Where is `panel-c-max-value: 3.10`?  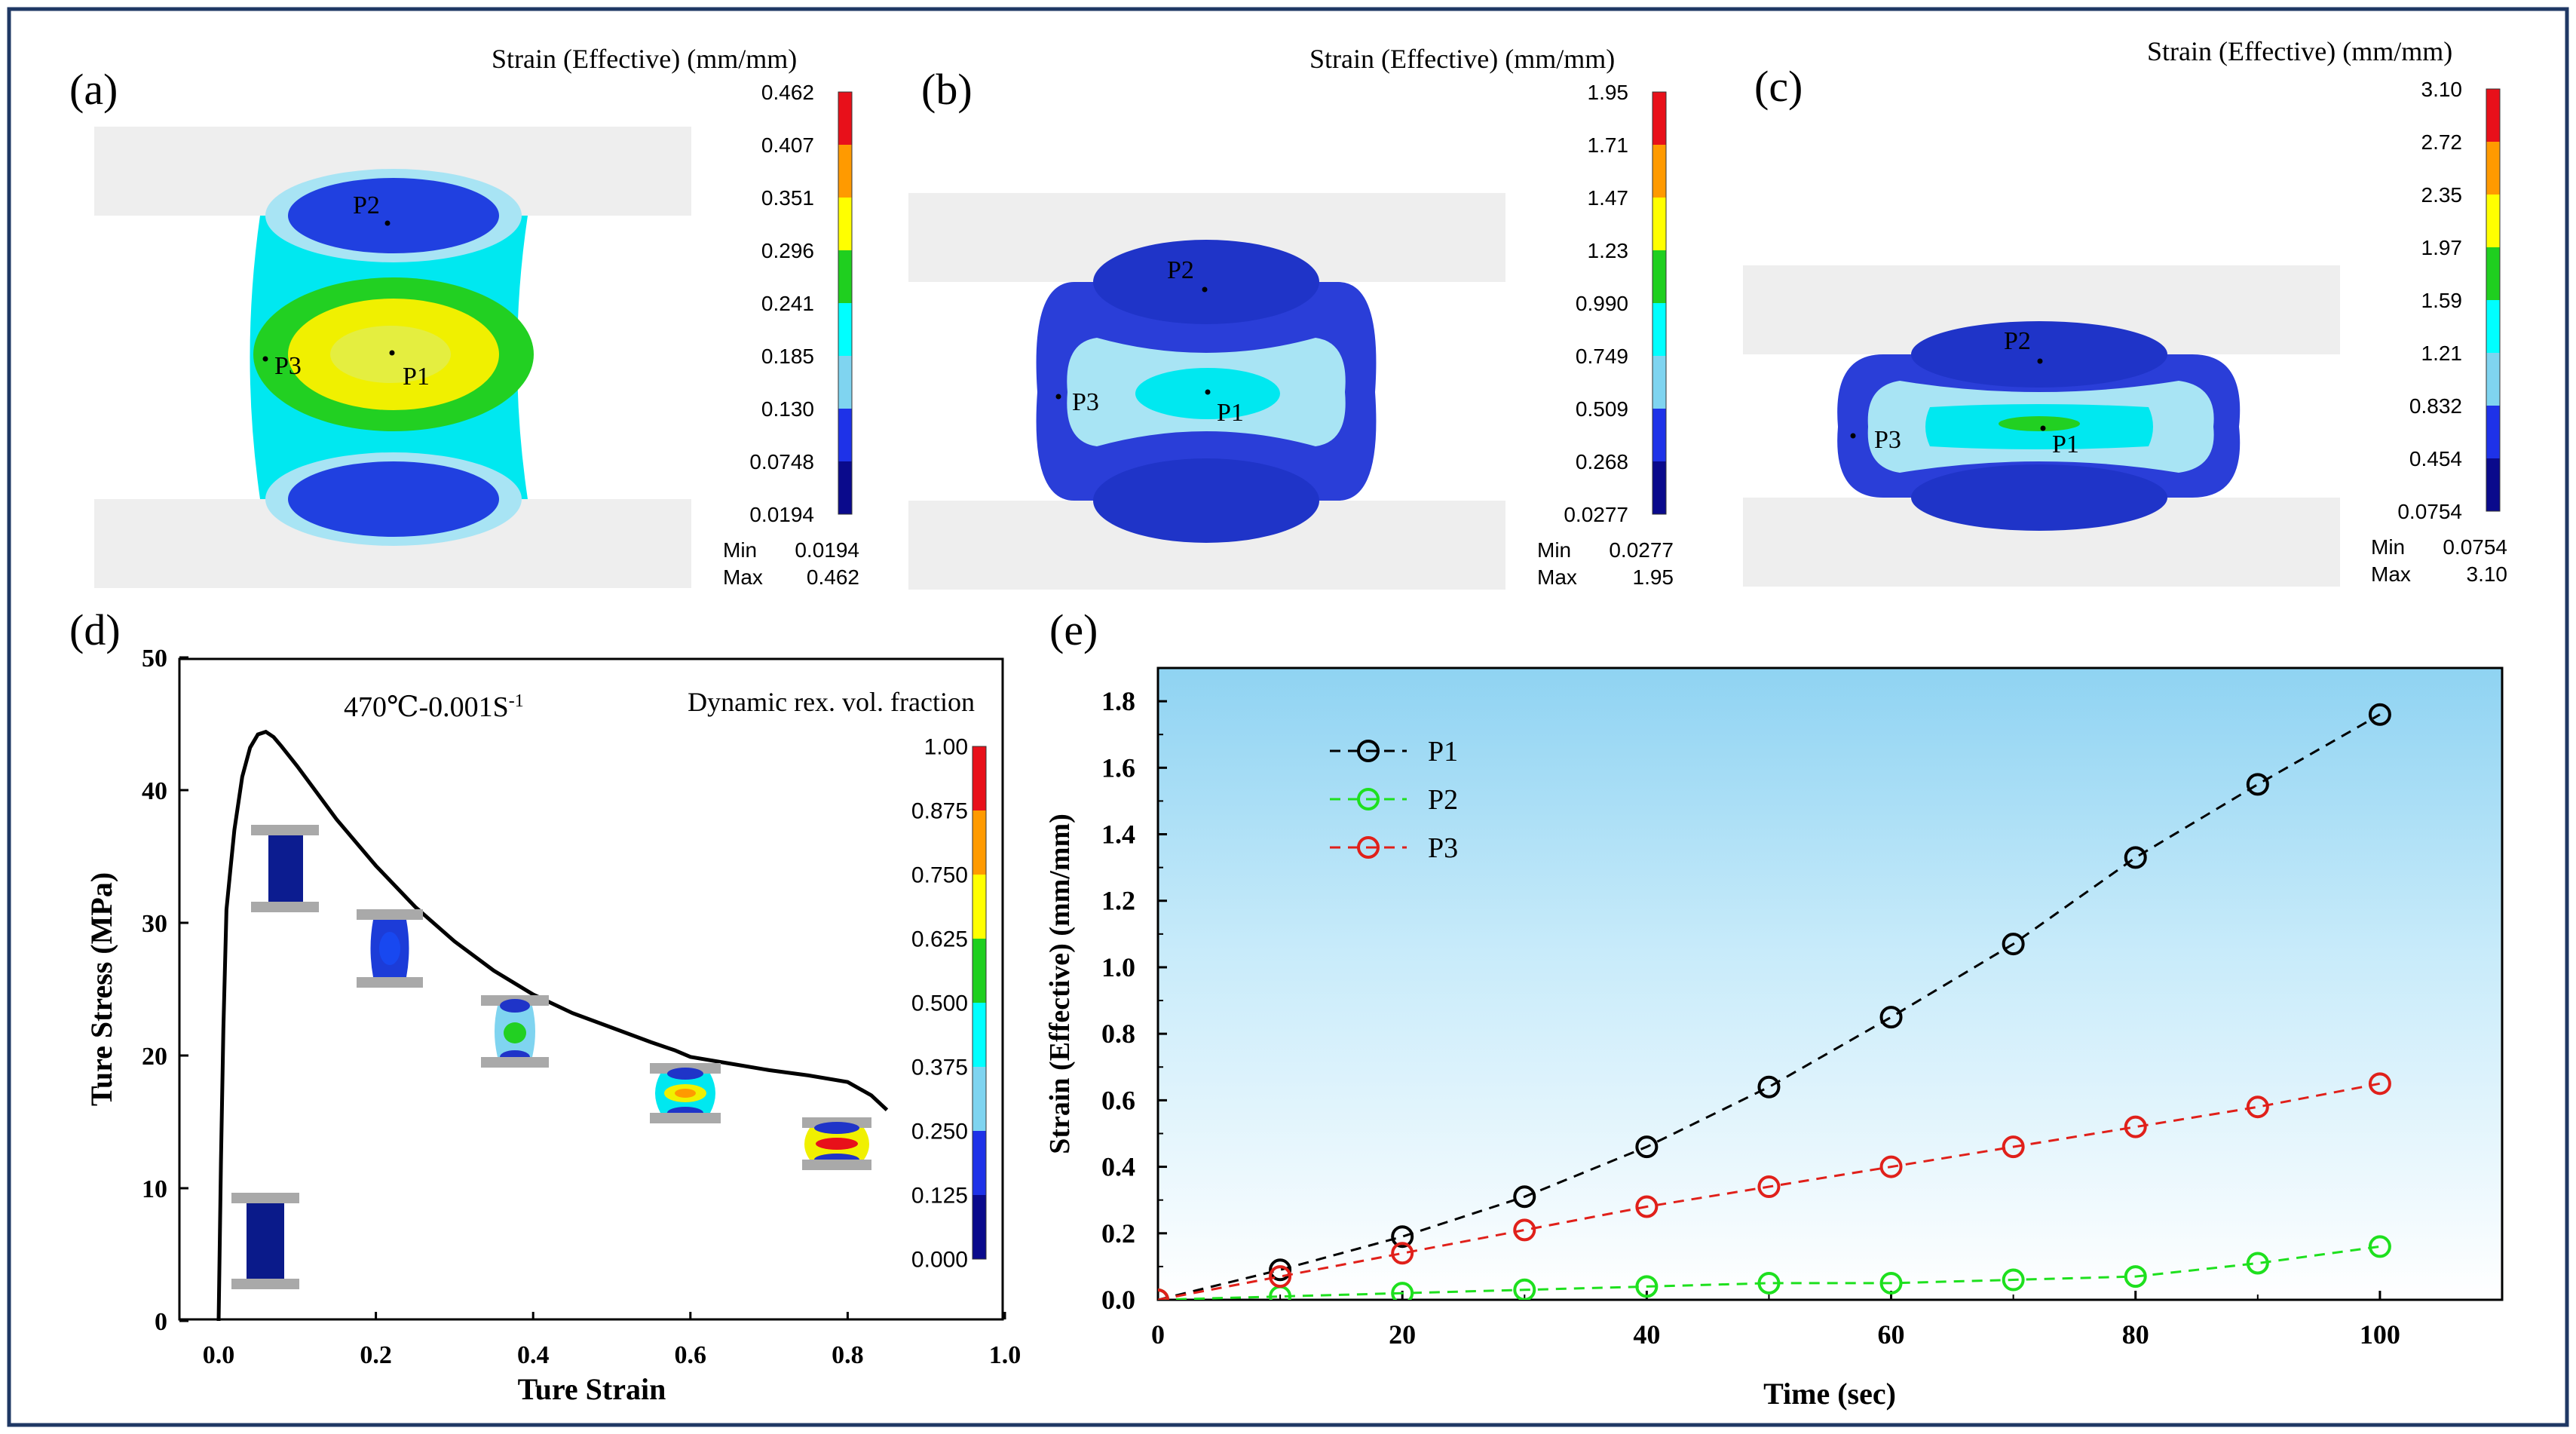
panel-c-max-value: 3.10 is located at coordinates (2487, 574).